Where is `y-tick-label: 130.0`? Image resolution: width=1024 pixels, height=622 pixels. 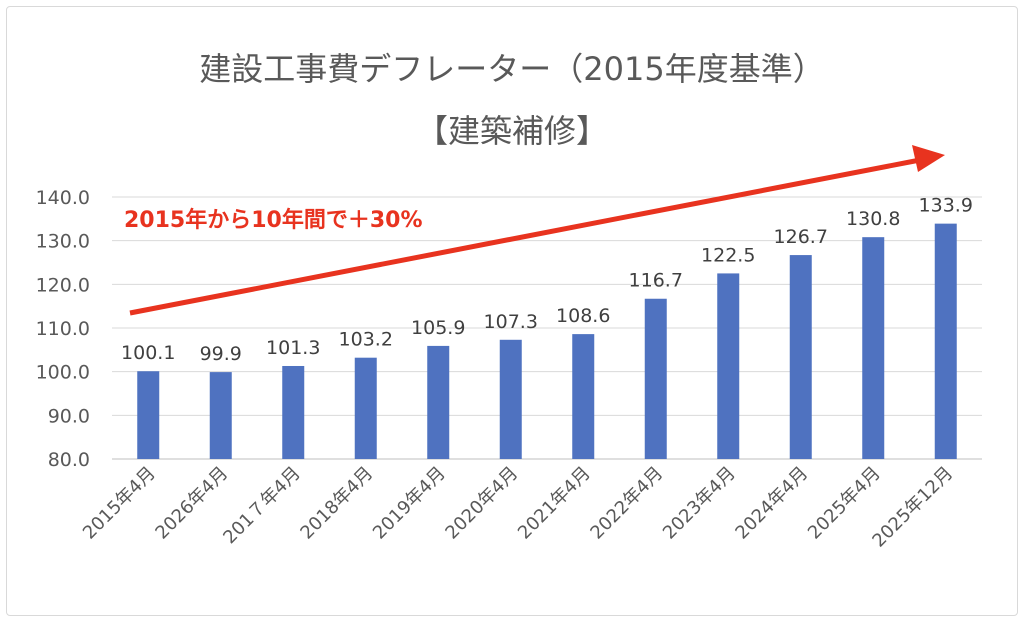
y-tick-label: 130.0 is located at coordinates (63, 242).